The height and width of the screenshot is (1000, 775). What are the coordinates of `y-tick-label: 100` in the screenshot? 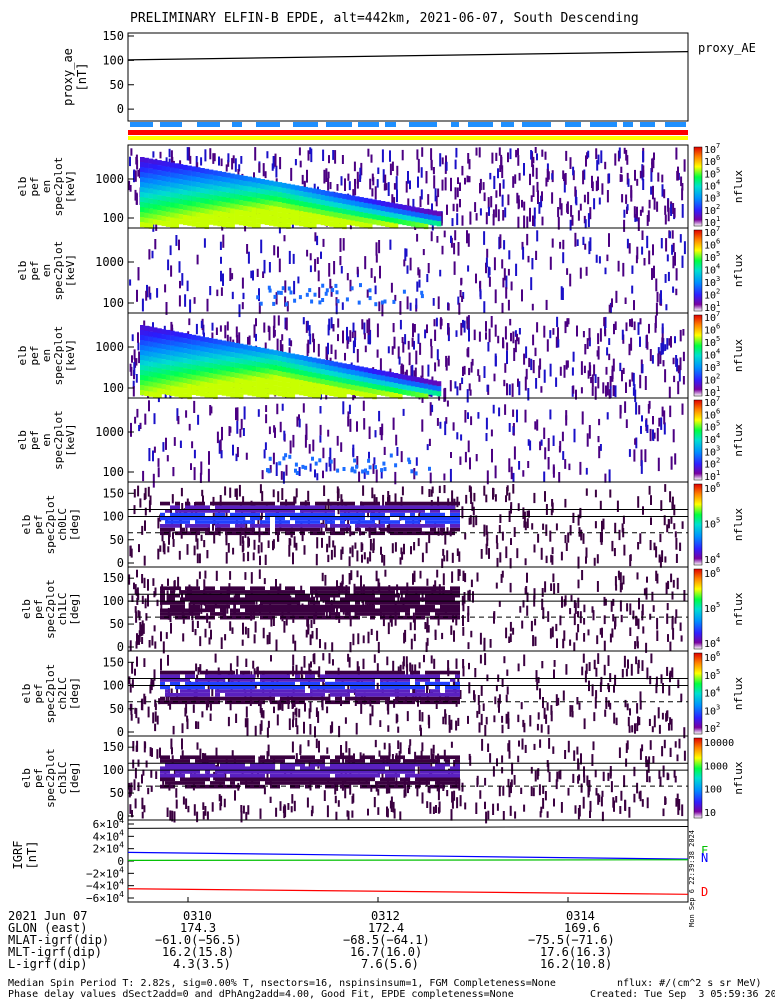 It's located at (113, 601).